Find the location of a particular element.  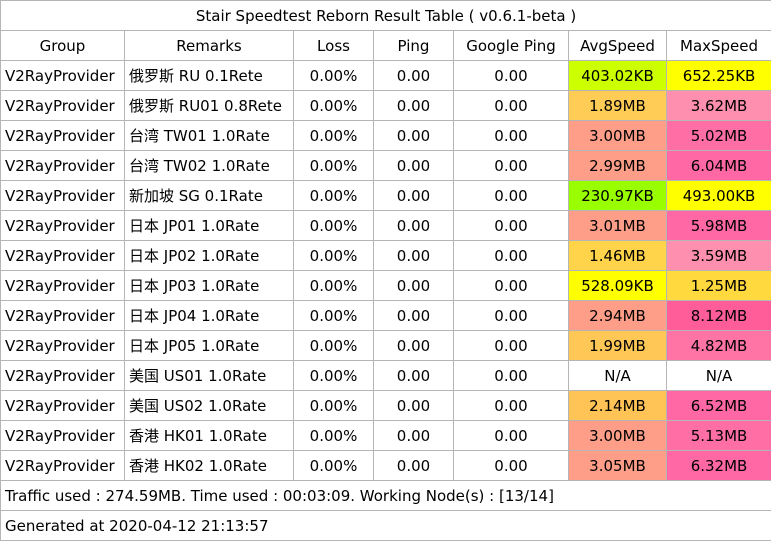

cell-max-speed: 4.82MB is located at coordinates (719, 346).